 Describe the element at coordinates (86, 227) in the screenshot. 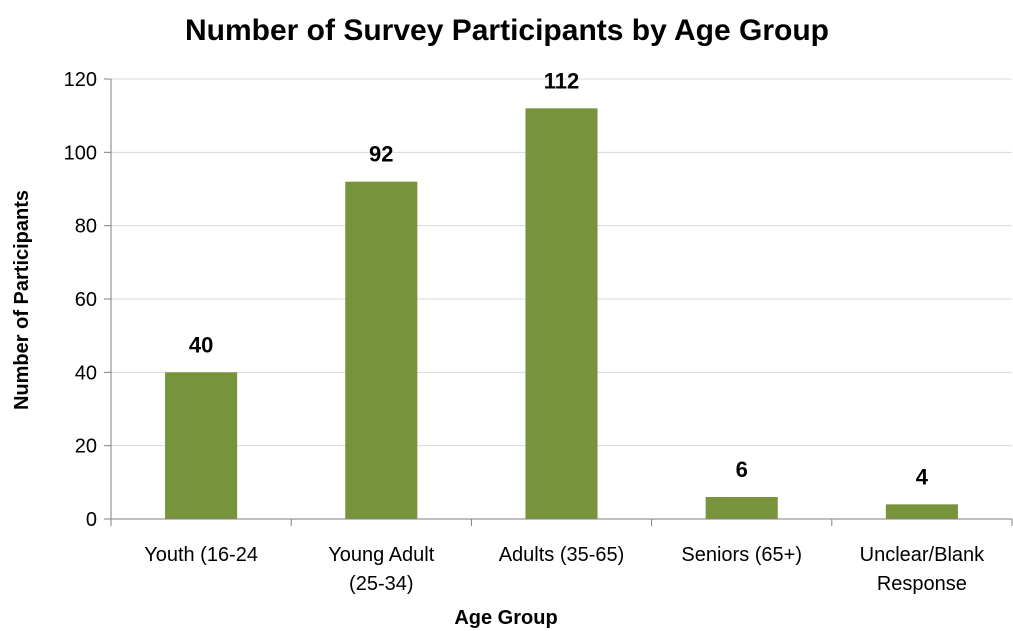

I see `y-tick-label: 80` at that location.